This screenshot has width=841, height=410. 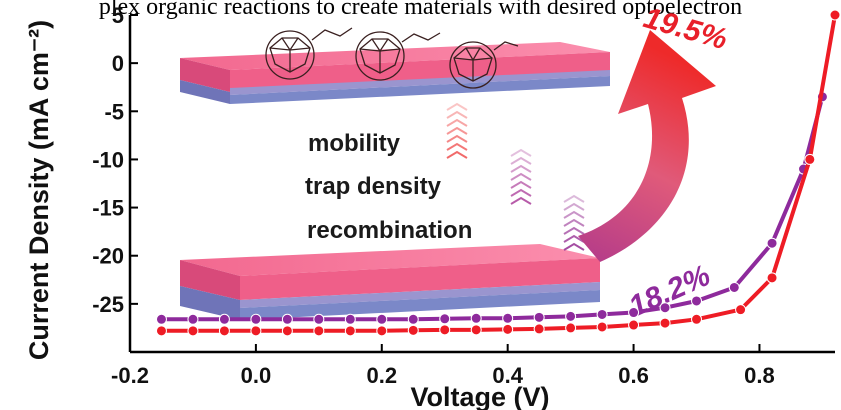 What do you see at coordinates (759, 375) in the screenshot?
I see `x-tick-label: 0.8` at bounding box center [759, 375].